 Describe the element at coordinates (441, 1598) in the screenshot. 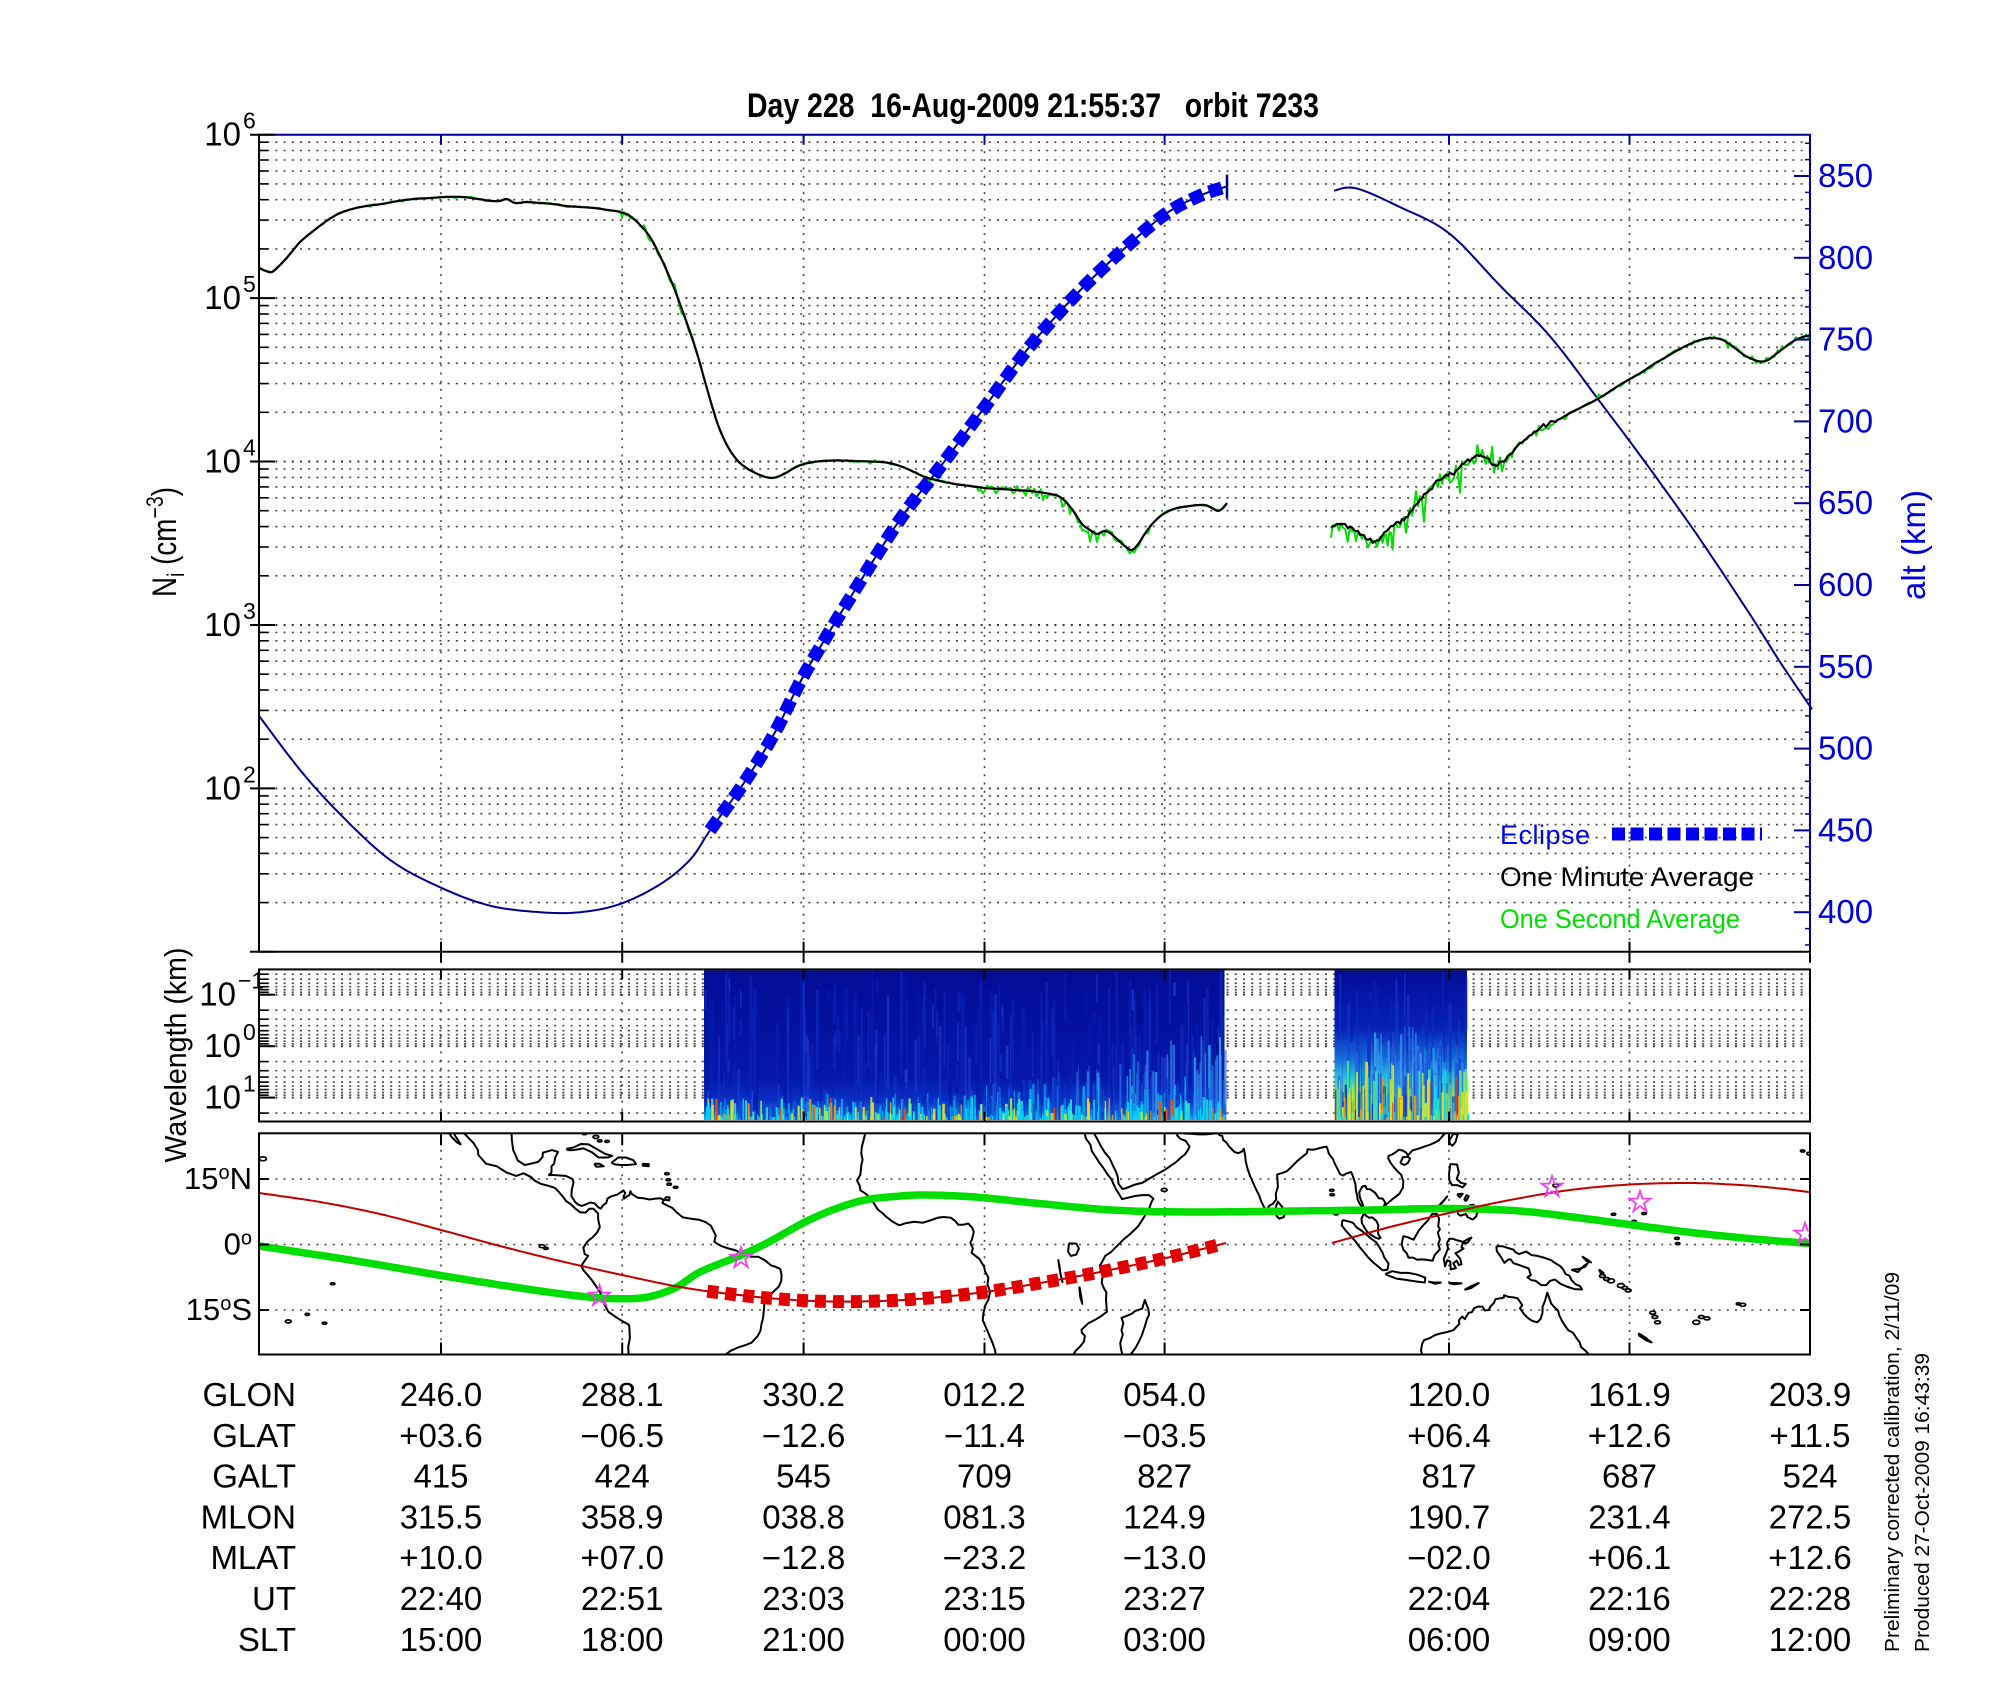

I see `svg-text: 22:40` at that location.